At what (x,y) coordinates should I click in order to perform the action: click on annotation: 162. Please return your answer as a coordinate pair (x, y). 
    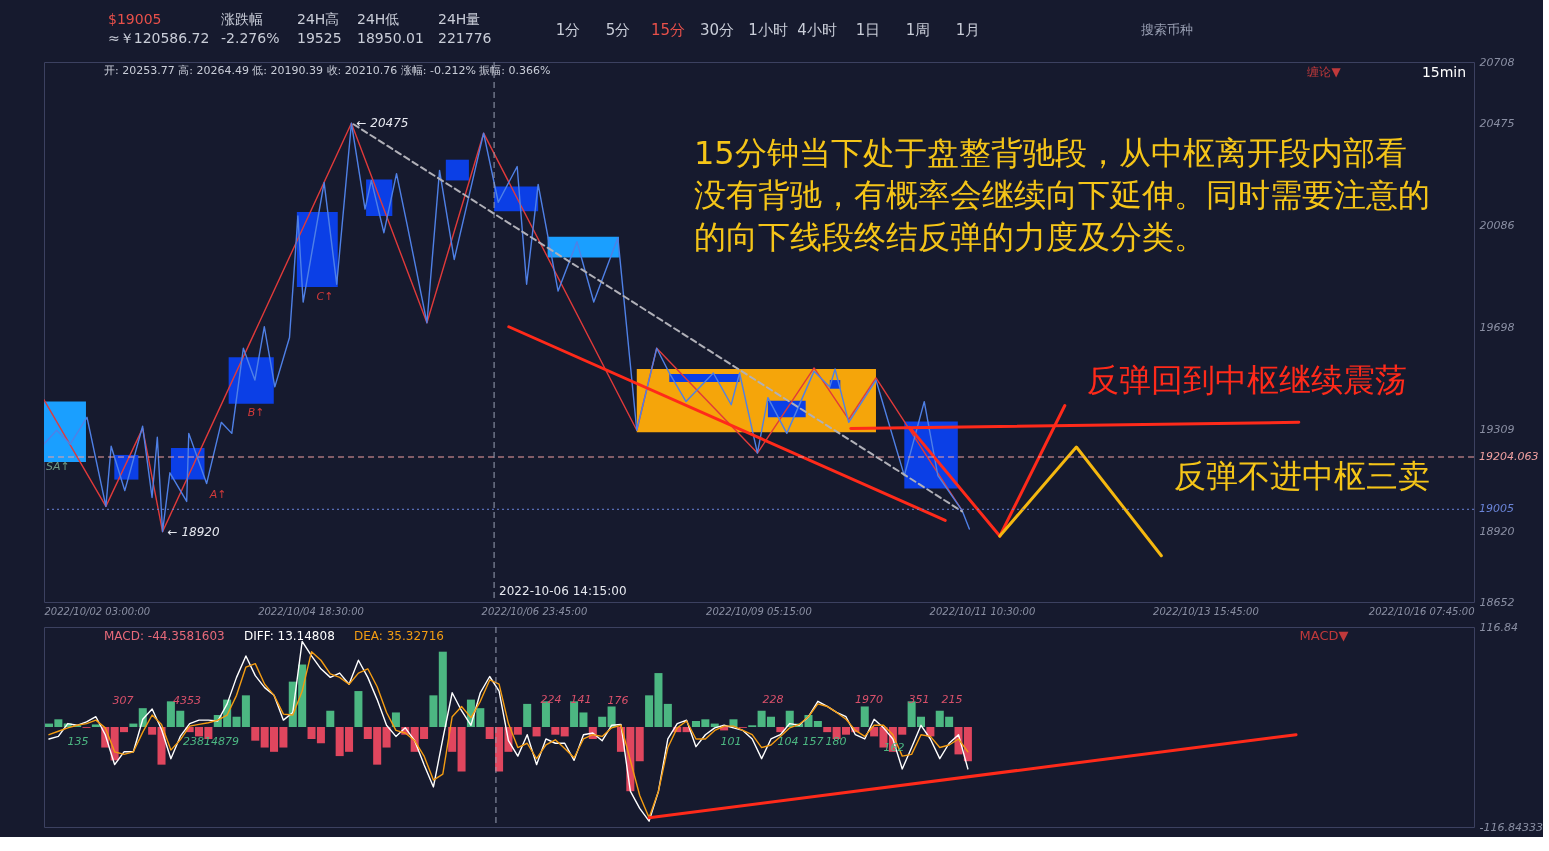
    Looking at the image, I should click on (894, 747).